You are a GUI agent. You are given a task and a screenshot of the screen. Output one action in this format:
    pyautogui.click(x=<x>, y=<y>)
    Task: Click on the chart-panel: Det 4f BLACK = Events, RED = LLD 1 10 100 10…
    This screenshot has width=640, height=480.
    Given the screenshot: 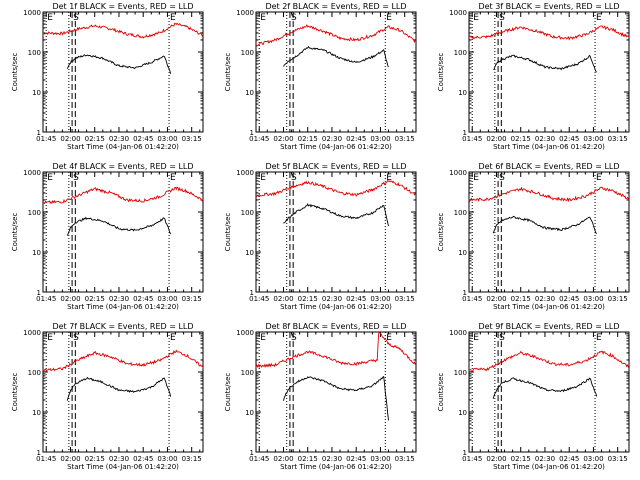 What is the action you would take?
    pyautogui.click(x=107, y=236)
    